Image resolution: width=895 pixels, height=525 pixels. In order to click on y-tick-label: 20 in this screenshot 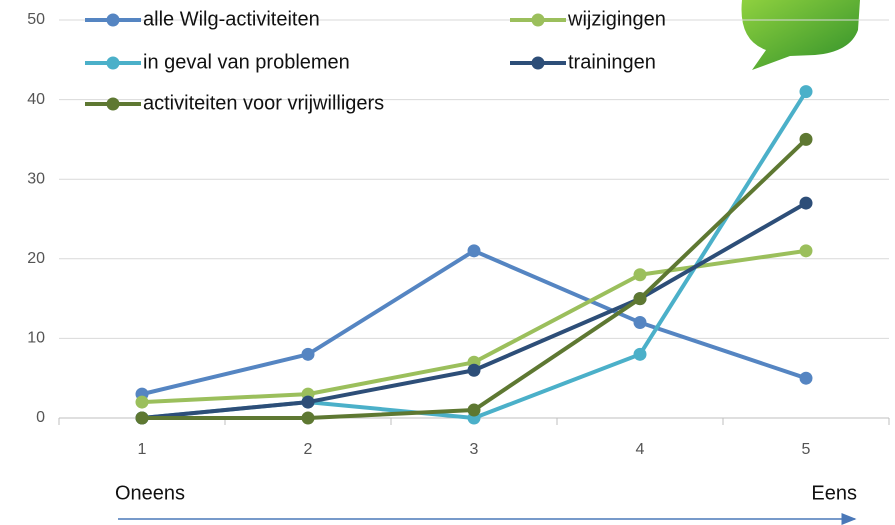, I will do `click(36, 258)`.